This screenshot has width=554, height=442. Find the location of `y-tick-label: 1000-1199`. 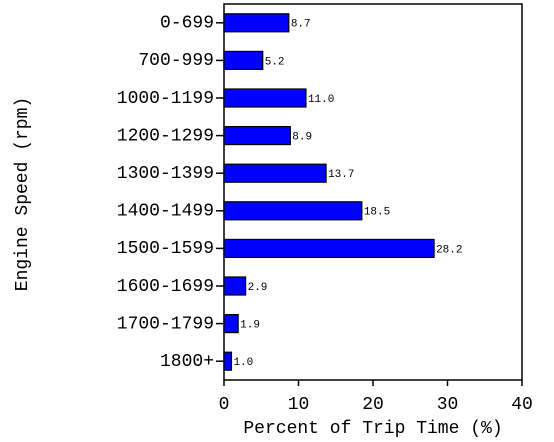

y-tick-label: 1000-1199 is located at coordinates (165, 99).